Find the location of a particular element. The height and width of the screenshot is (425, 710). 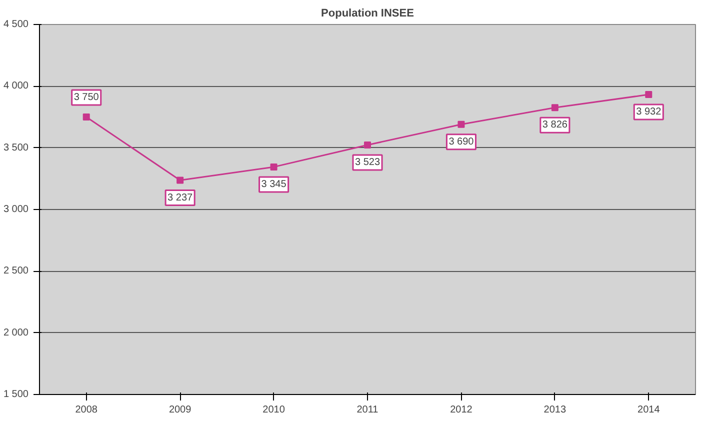

chart-title: Population INSEE is located at coordinates (367, 14).